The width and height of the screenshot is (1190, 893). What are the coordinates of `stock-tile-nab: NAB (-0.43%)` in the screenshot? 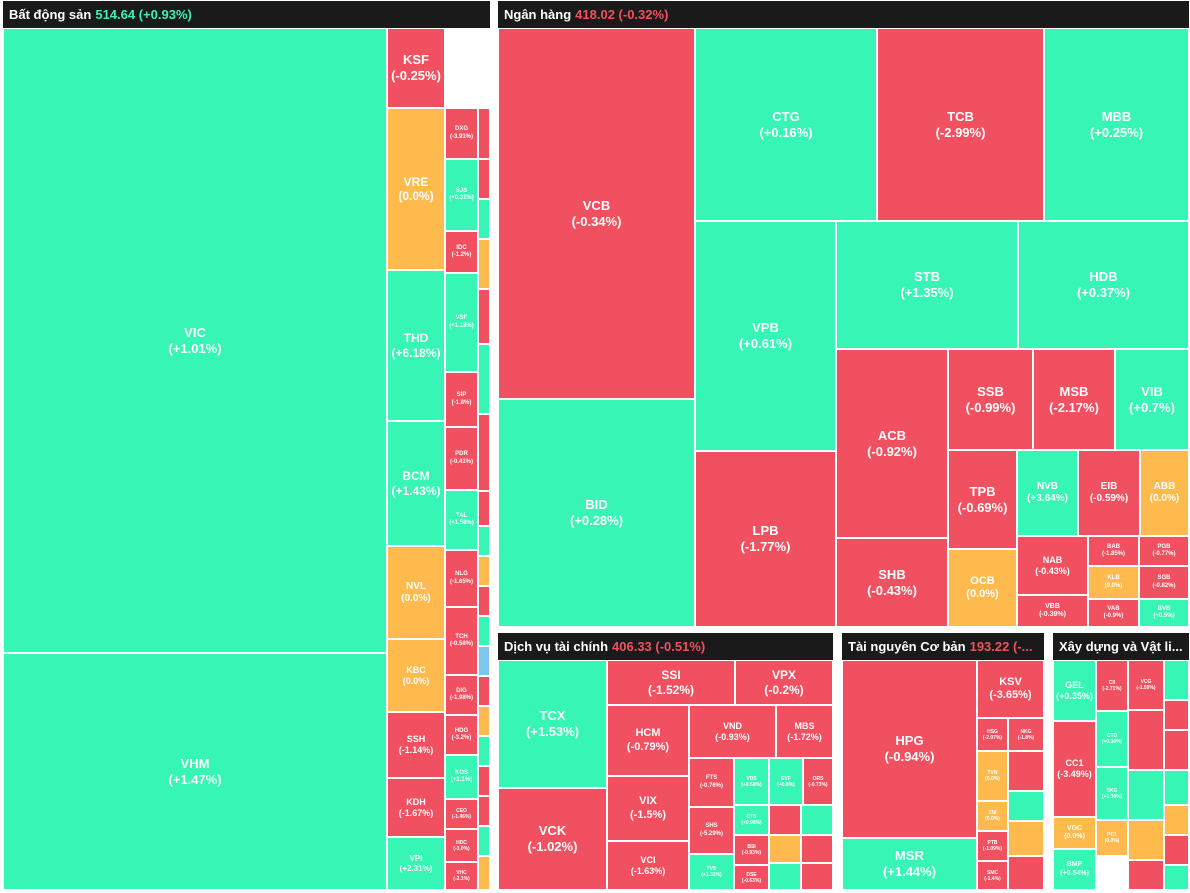 It's located at (1052, 565).